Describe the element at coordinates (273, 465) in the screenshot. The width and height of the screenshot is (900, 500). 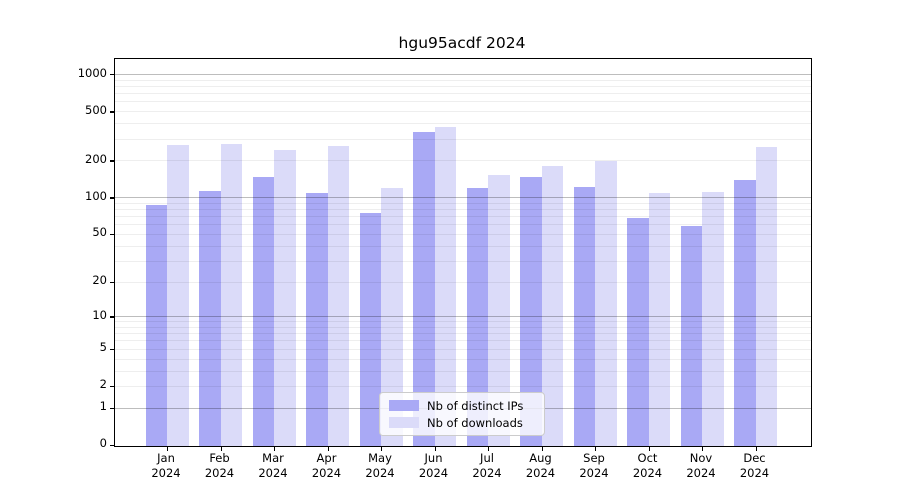
I see `x-tick-label: Mar 2024` at that location.